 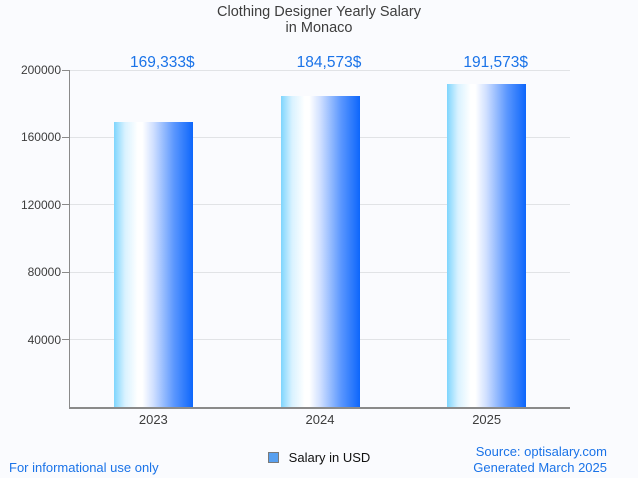 What do you see at coordinates (153, 264) in the screenshot?
I see `bar-2023` at bounding box center [153, 264].